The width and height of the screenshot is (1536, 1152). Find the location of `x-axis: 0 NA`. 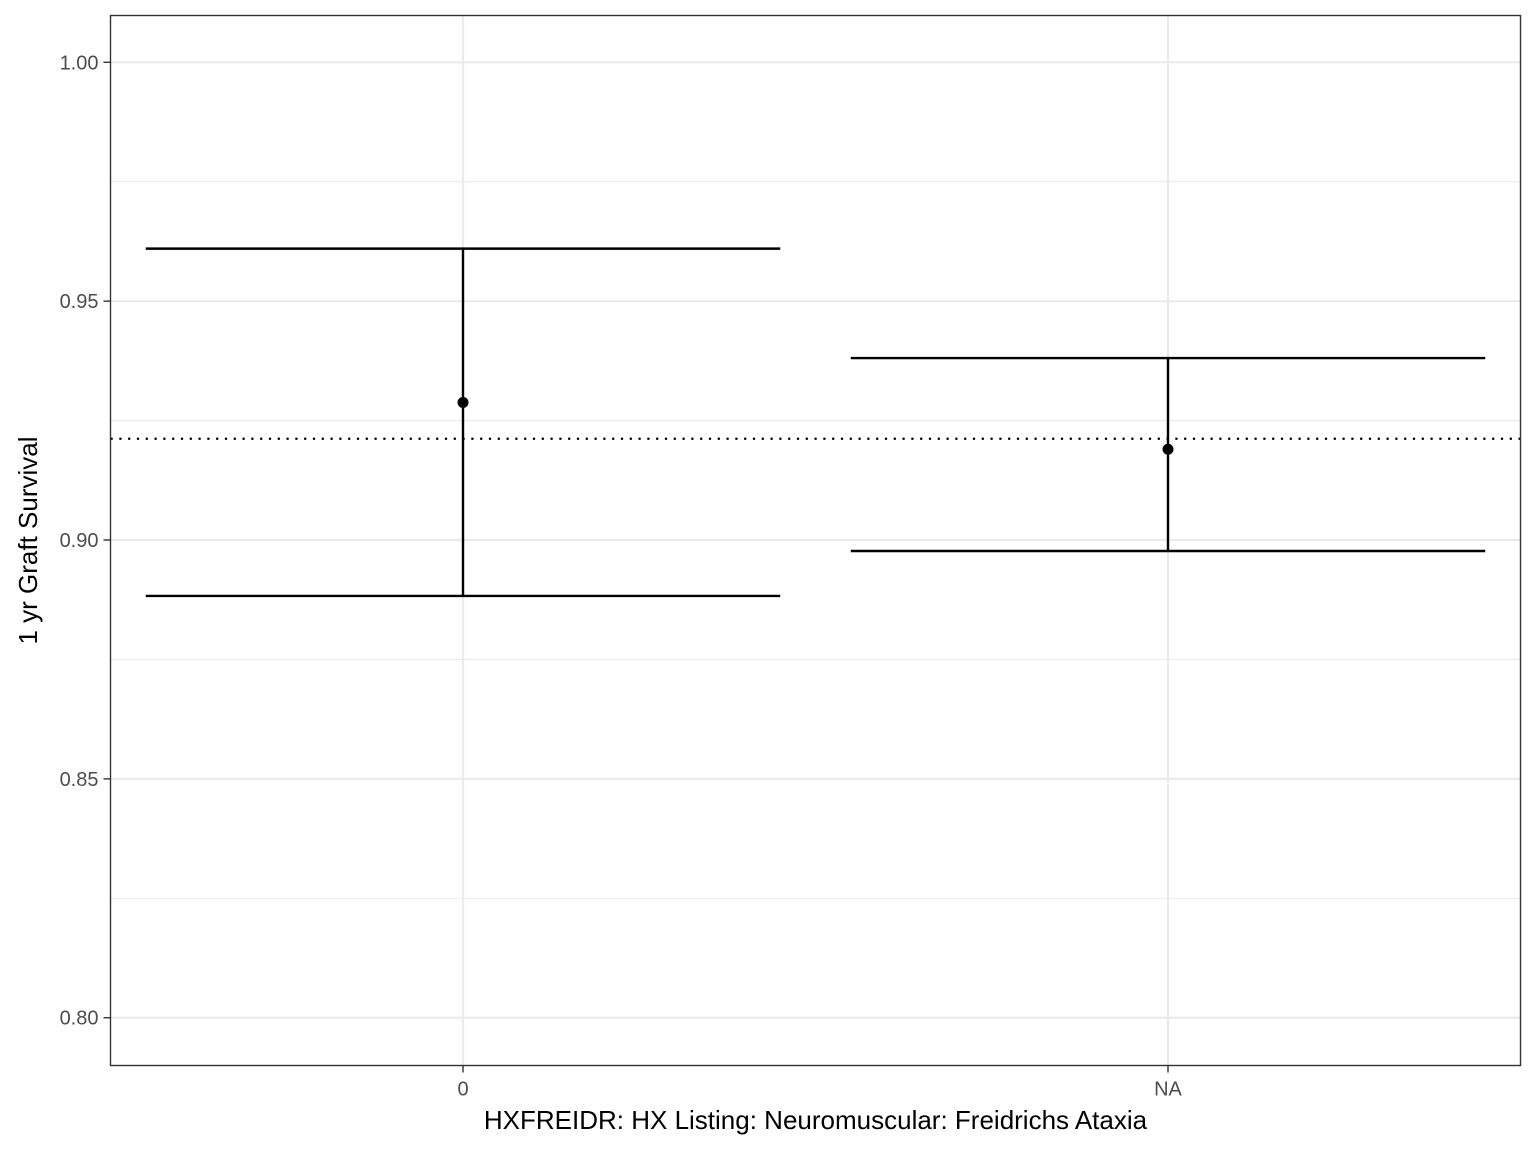

x-axis: 0 NA is located at coordinates (820, 1083).